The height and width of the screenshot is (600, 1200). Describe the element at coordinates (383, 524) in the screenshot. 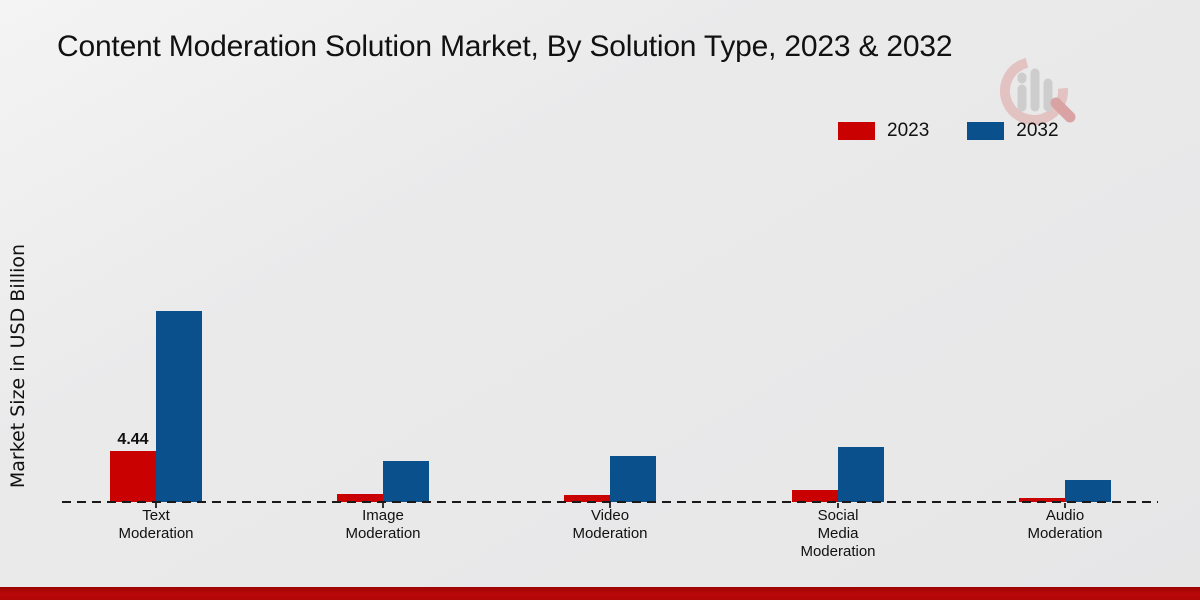

I see `category-label-image-moderation: Image Moderation` at that location.